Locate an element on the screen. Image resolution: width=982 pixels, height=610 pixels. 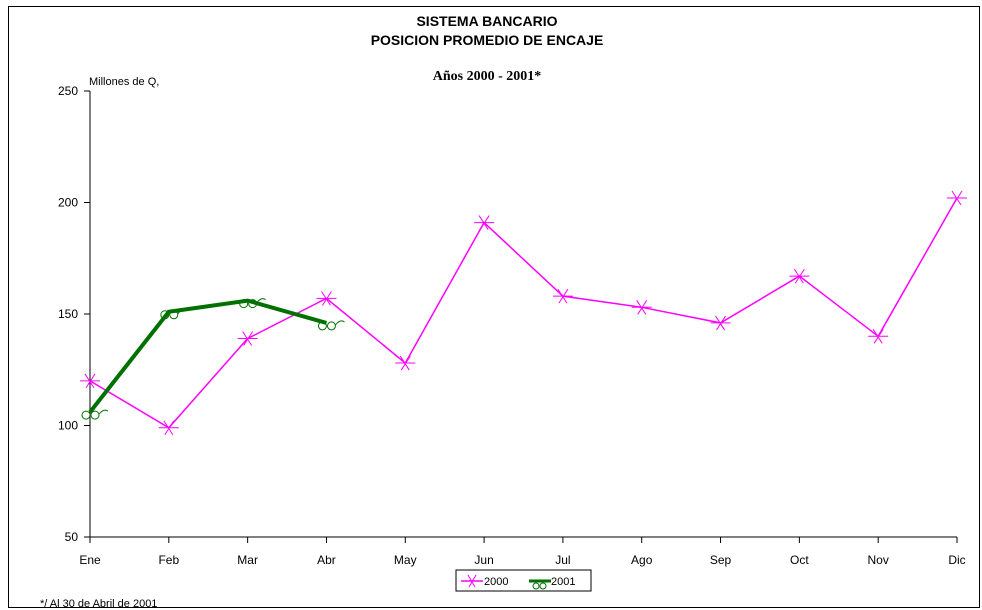
y-tick-label: 250 is located at coordinates (68, 91).